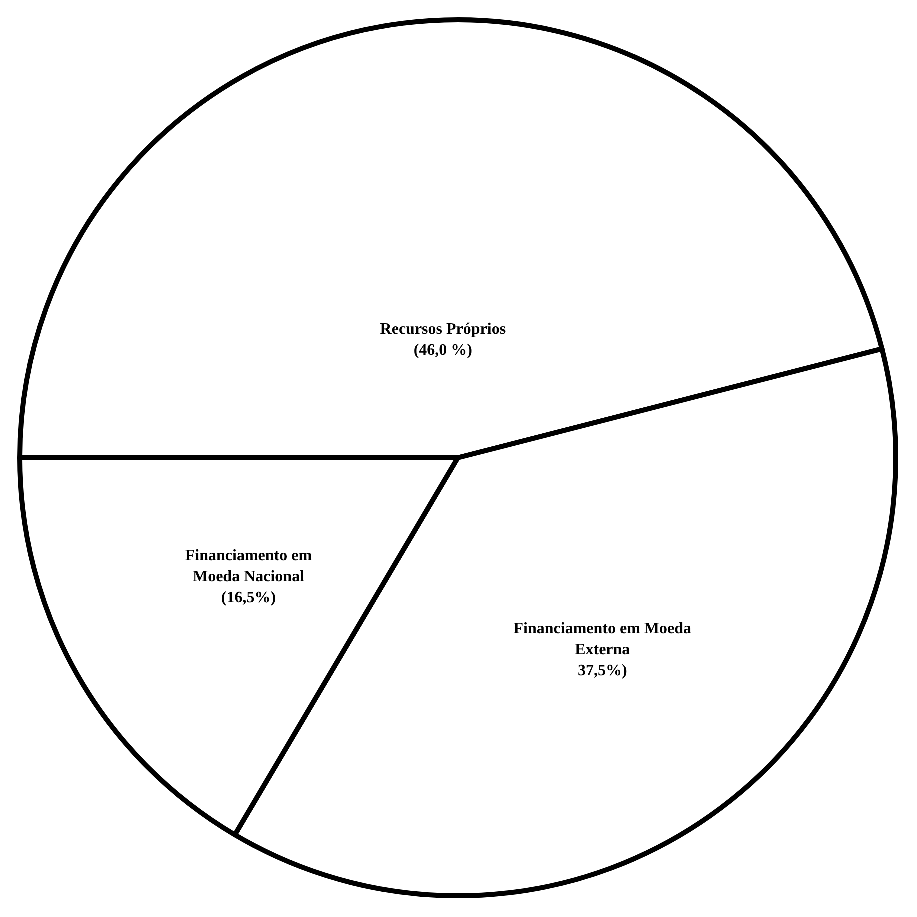  Describe the element at coordinates (603, 671) in the screenshot. I see `data-label: 37,5%)` at that location.